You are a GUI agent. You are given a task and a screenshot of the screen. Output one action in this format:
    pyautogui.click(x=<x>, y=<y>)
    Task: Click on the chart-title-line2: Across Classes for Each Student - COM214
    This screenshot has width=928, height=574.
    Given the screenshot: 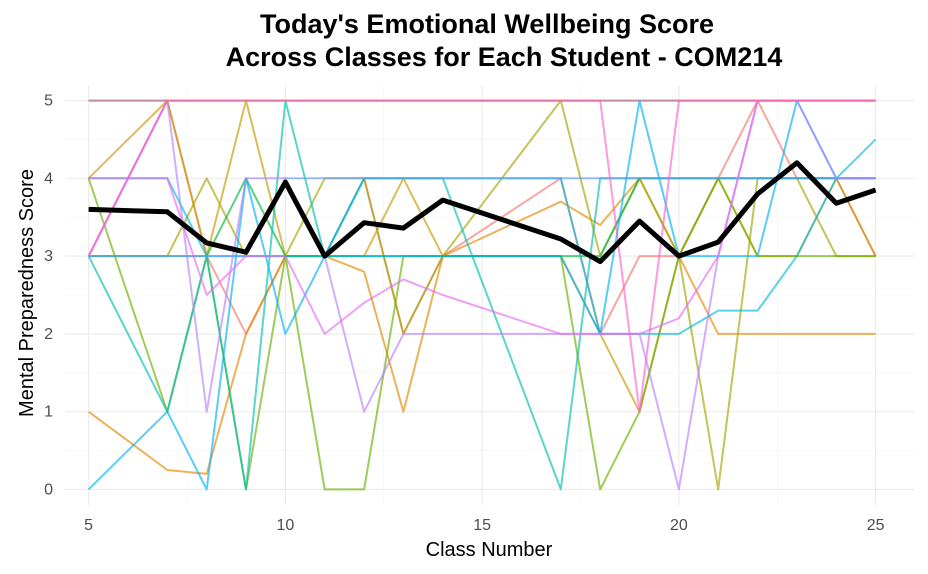 What is the action you would take?
    pyautogui.click(x=504, y=57)
    